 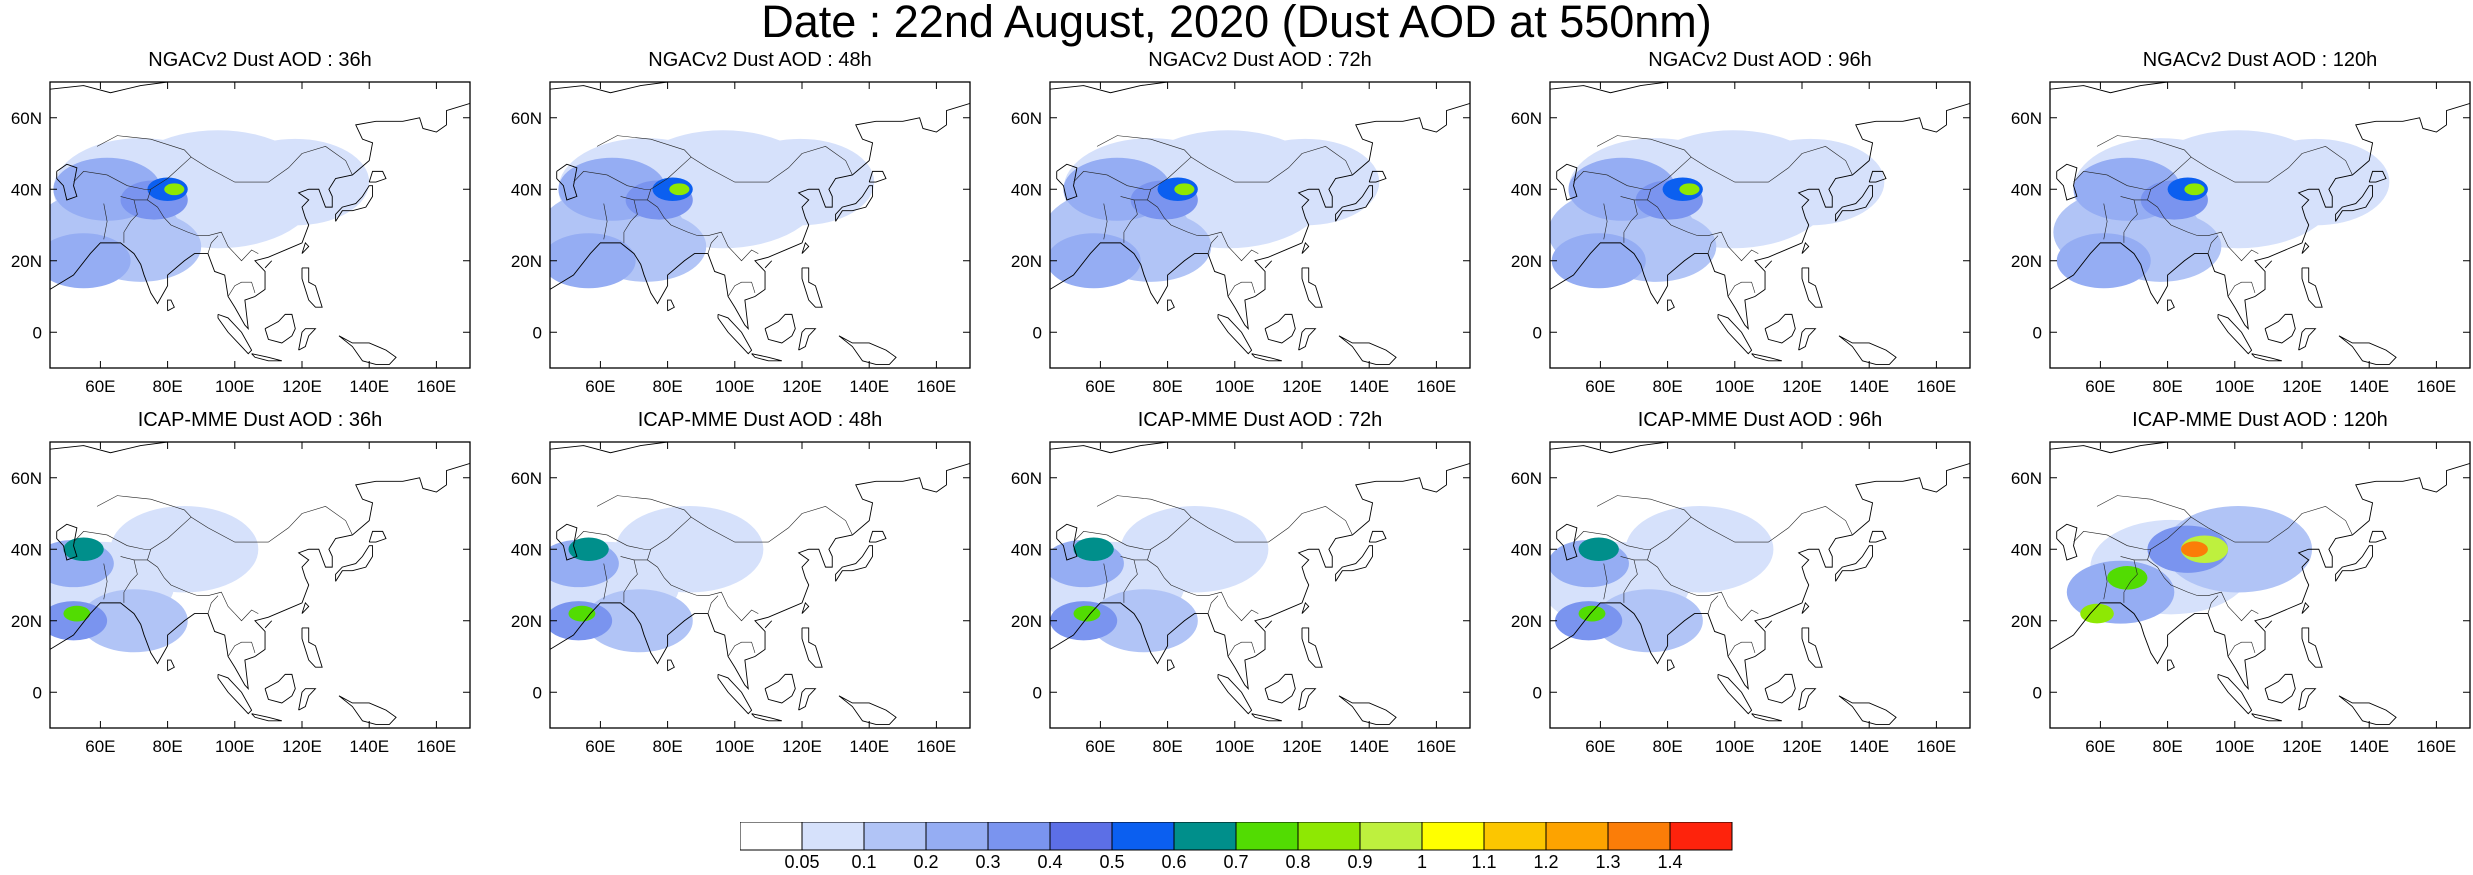 What do you see at coordinates (1483, 861) in the screenshot?
I see `colorbar-label: 1.1` at bounding box center [1483, 861].